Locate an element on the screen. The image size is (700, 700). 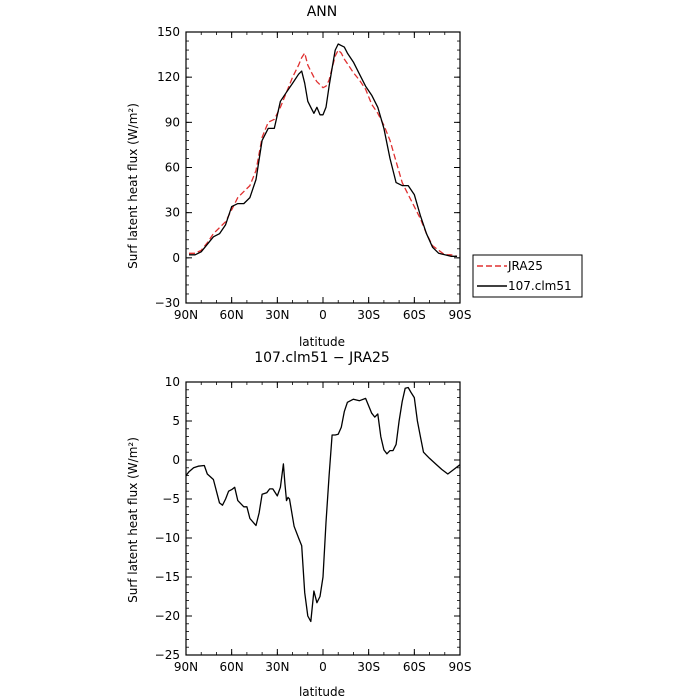
series-line-difference is located at coordinates (323, 504).